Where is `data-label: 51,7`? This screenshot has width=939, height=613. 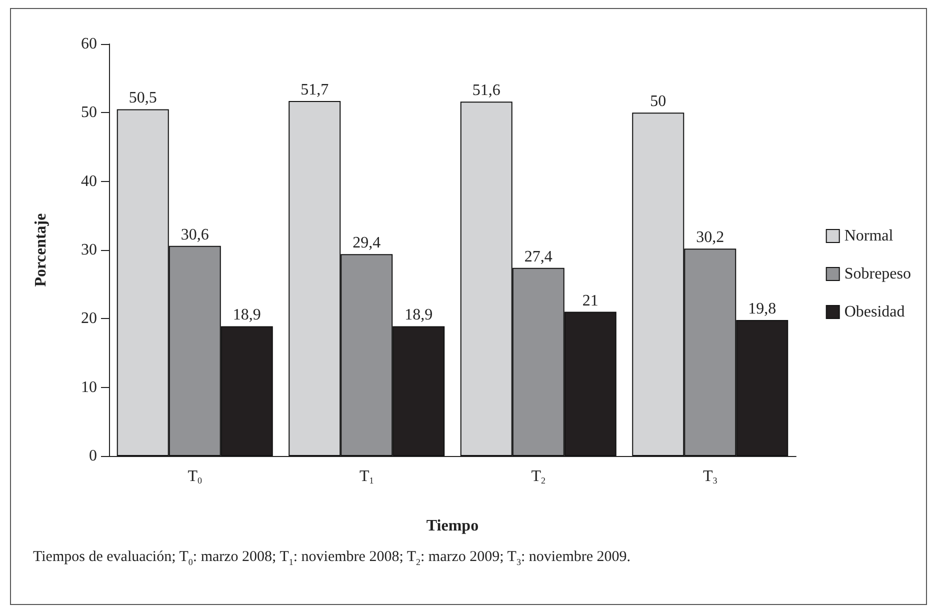
data-label: 51,7 is located at coordinates (314, 89).